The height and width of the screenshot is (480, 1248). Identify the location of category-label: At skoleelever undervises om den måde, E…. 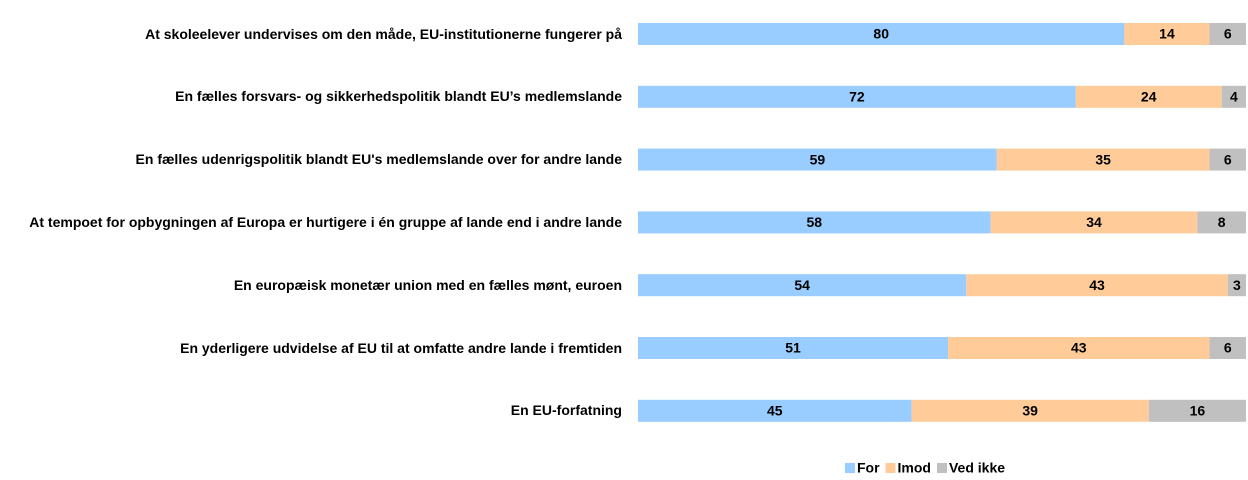
(383, 33).